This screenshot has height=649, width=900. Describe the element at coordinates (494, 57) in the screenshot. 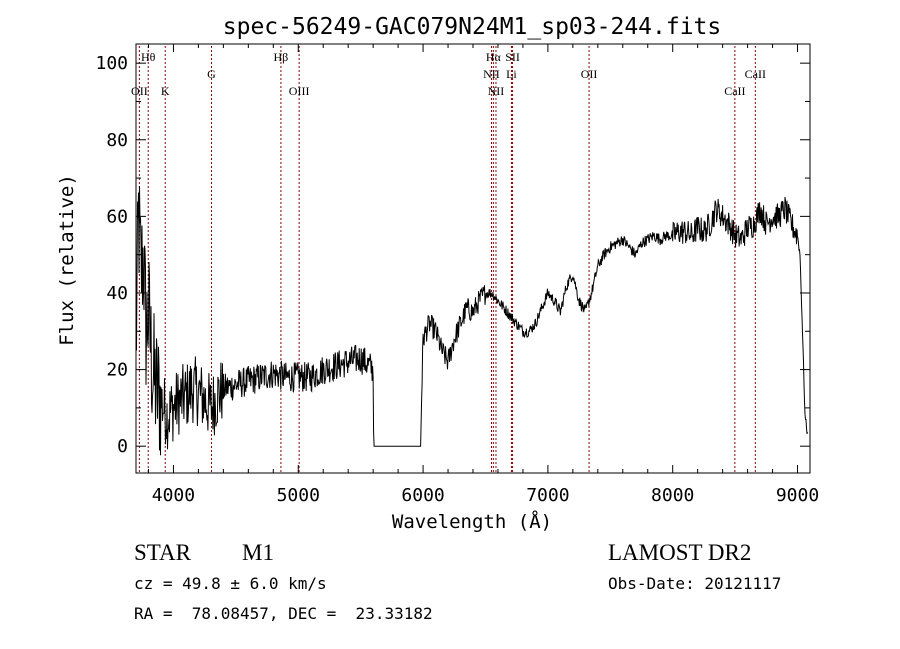

I see `line-marker-label: Hα` at that location.